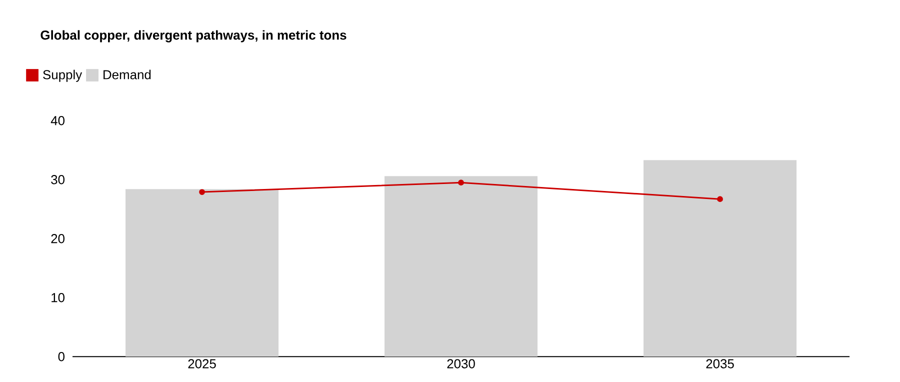 This screenshot has width=900, height=382. Describe the element at coordinates (202, 363) in the screenshot. I see `x-tick-label: 2025` at that location.